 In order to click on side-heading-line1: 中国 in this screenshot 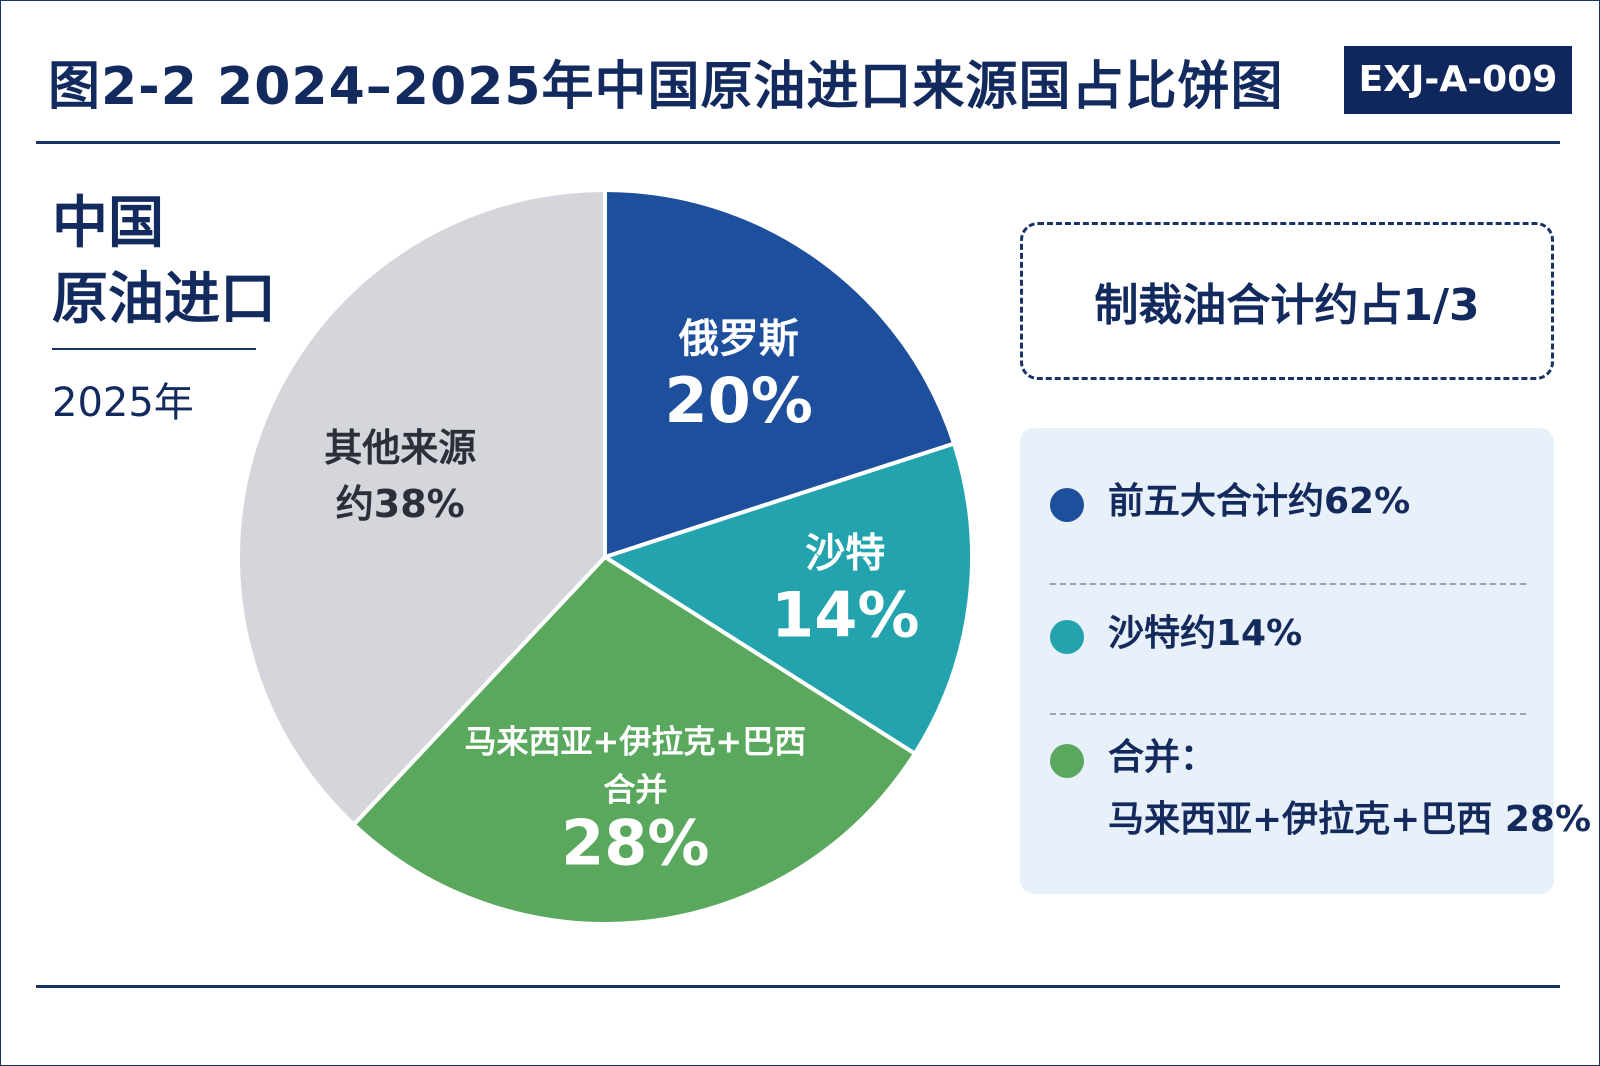, I will do `click(108, 223)`.